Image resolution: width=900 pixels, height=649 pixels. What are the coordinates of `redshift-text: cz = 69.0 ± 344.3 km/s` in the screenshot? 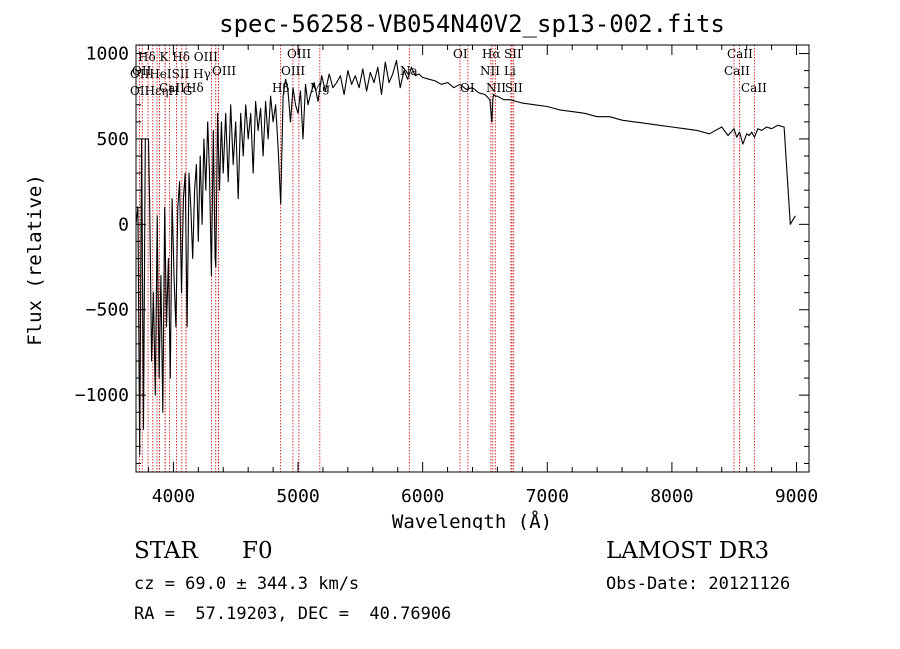 It's located at (247, 584).